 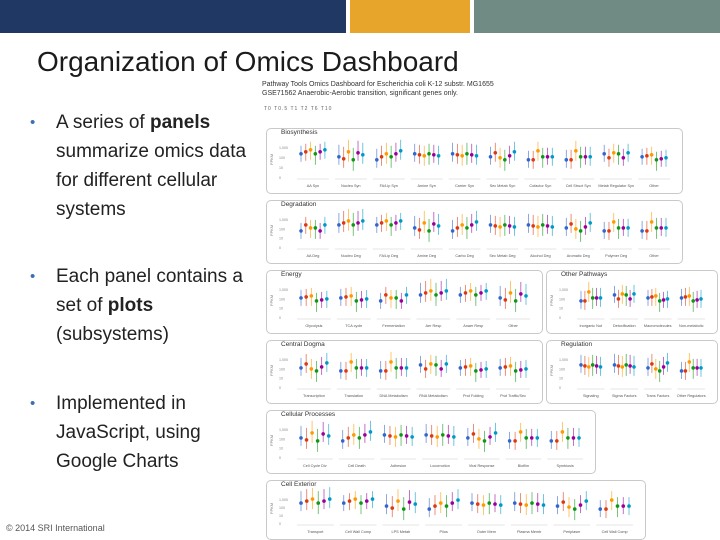 What do you see at coordinates (540, 235) in the screenshot?
I see `subsystem-plot: Alcohol Deg` at bounding box center [540, 235].